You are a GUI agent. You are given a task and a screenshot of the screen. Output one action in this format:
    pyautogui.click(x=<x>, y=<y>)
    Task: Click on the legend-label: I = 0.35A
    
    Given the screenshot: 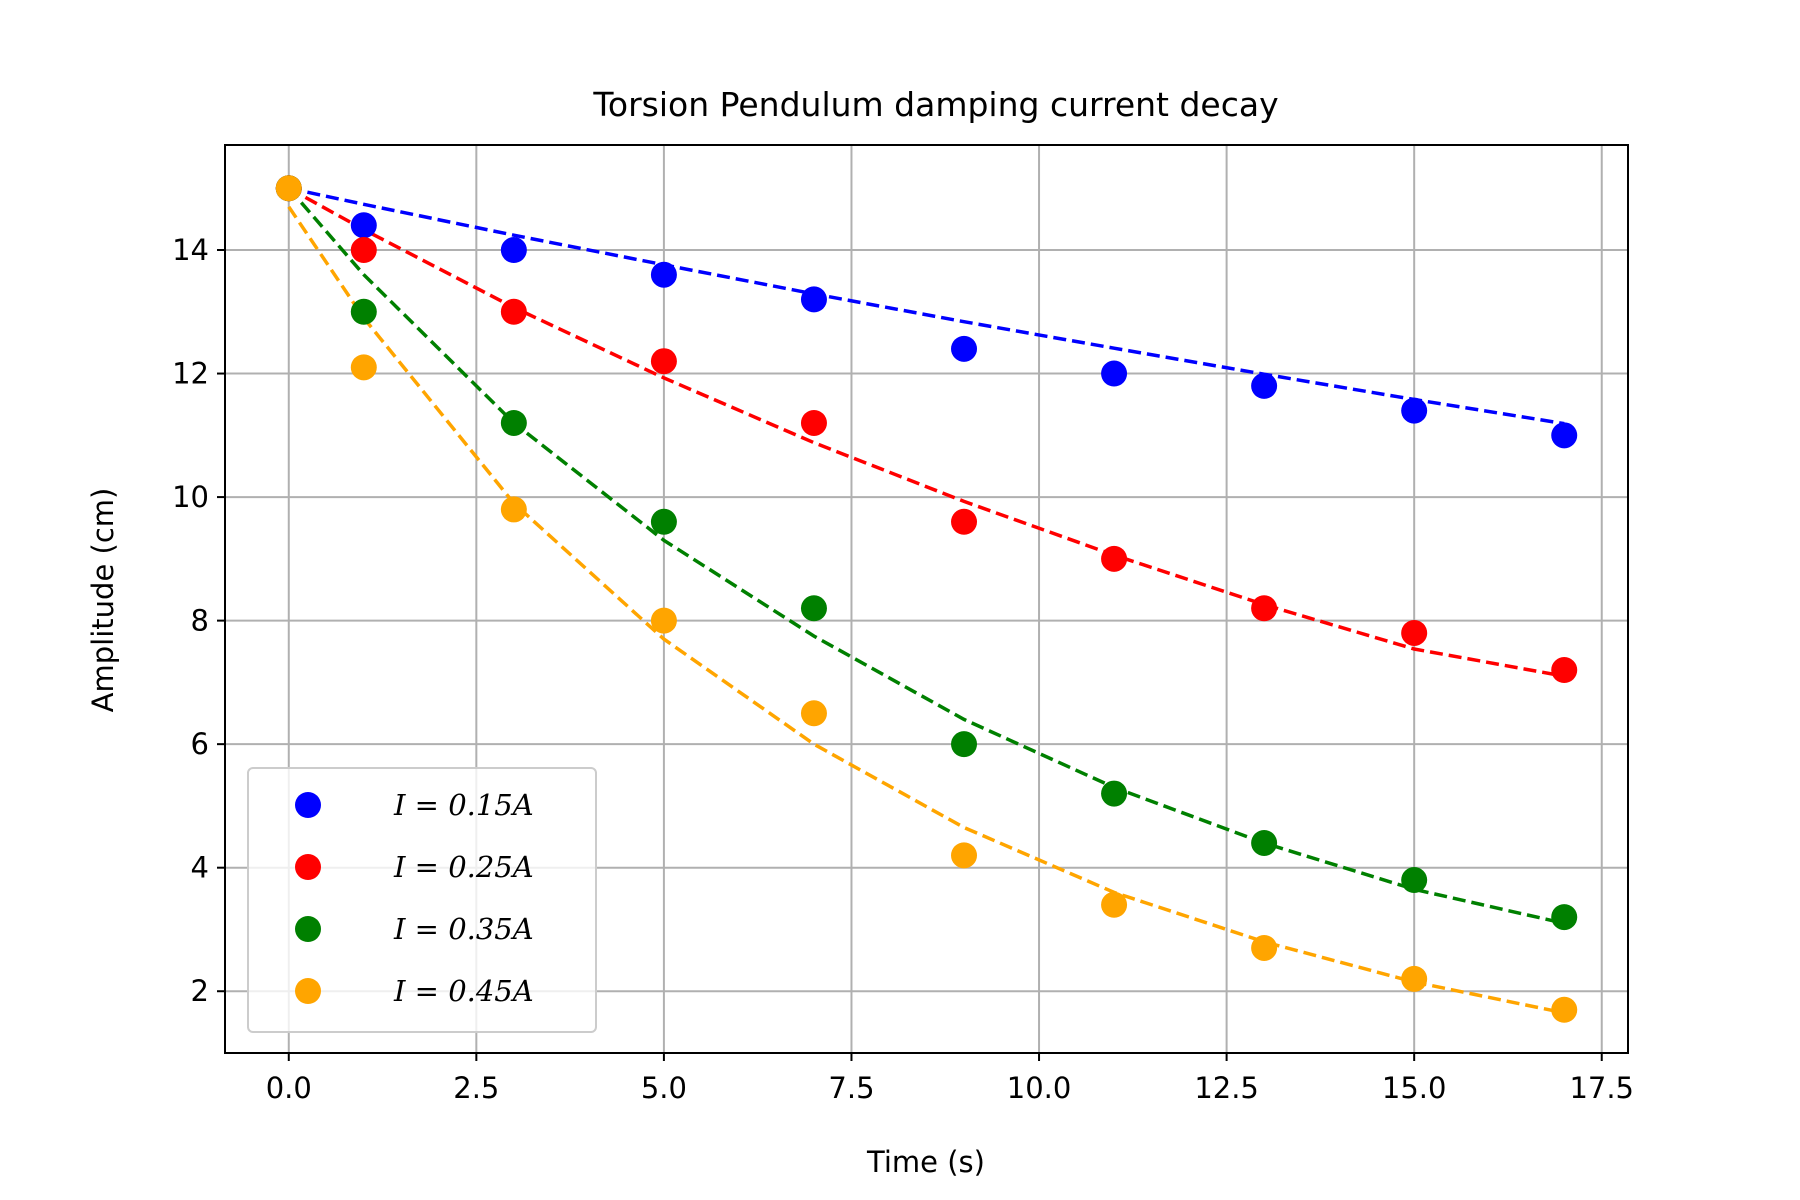 What is the action you would take?
    pyautogui.click(x=463, y=929)
    